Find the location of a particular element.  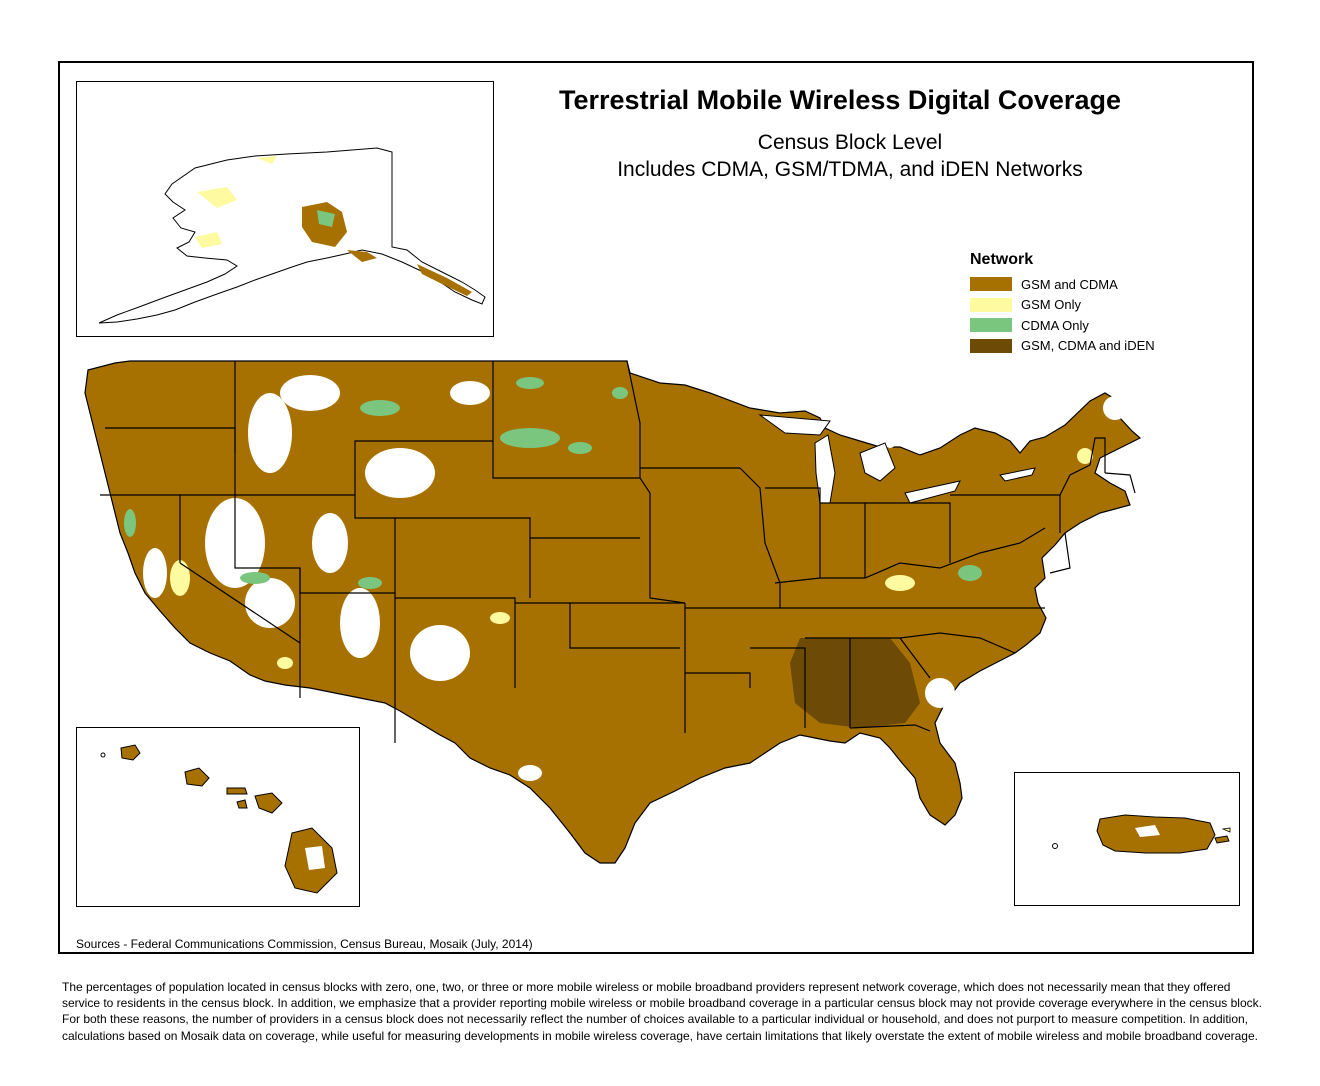

legend-item-gsm-and-cdma: GSM and CDMA is located at coordinates (1070, 284).